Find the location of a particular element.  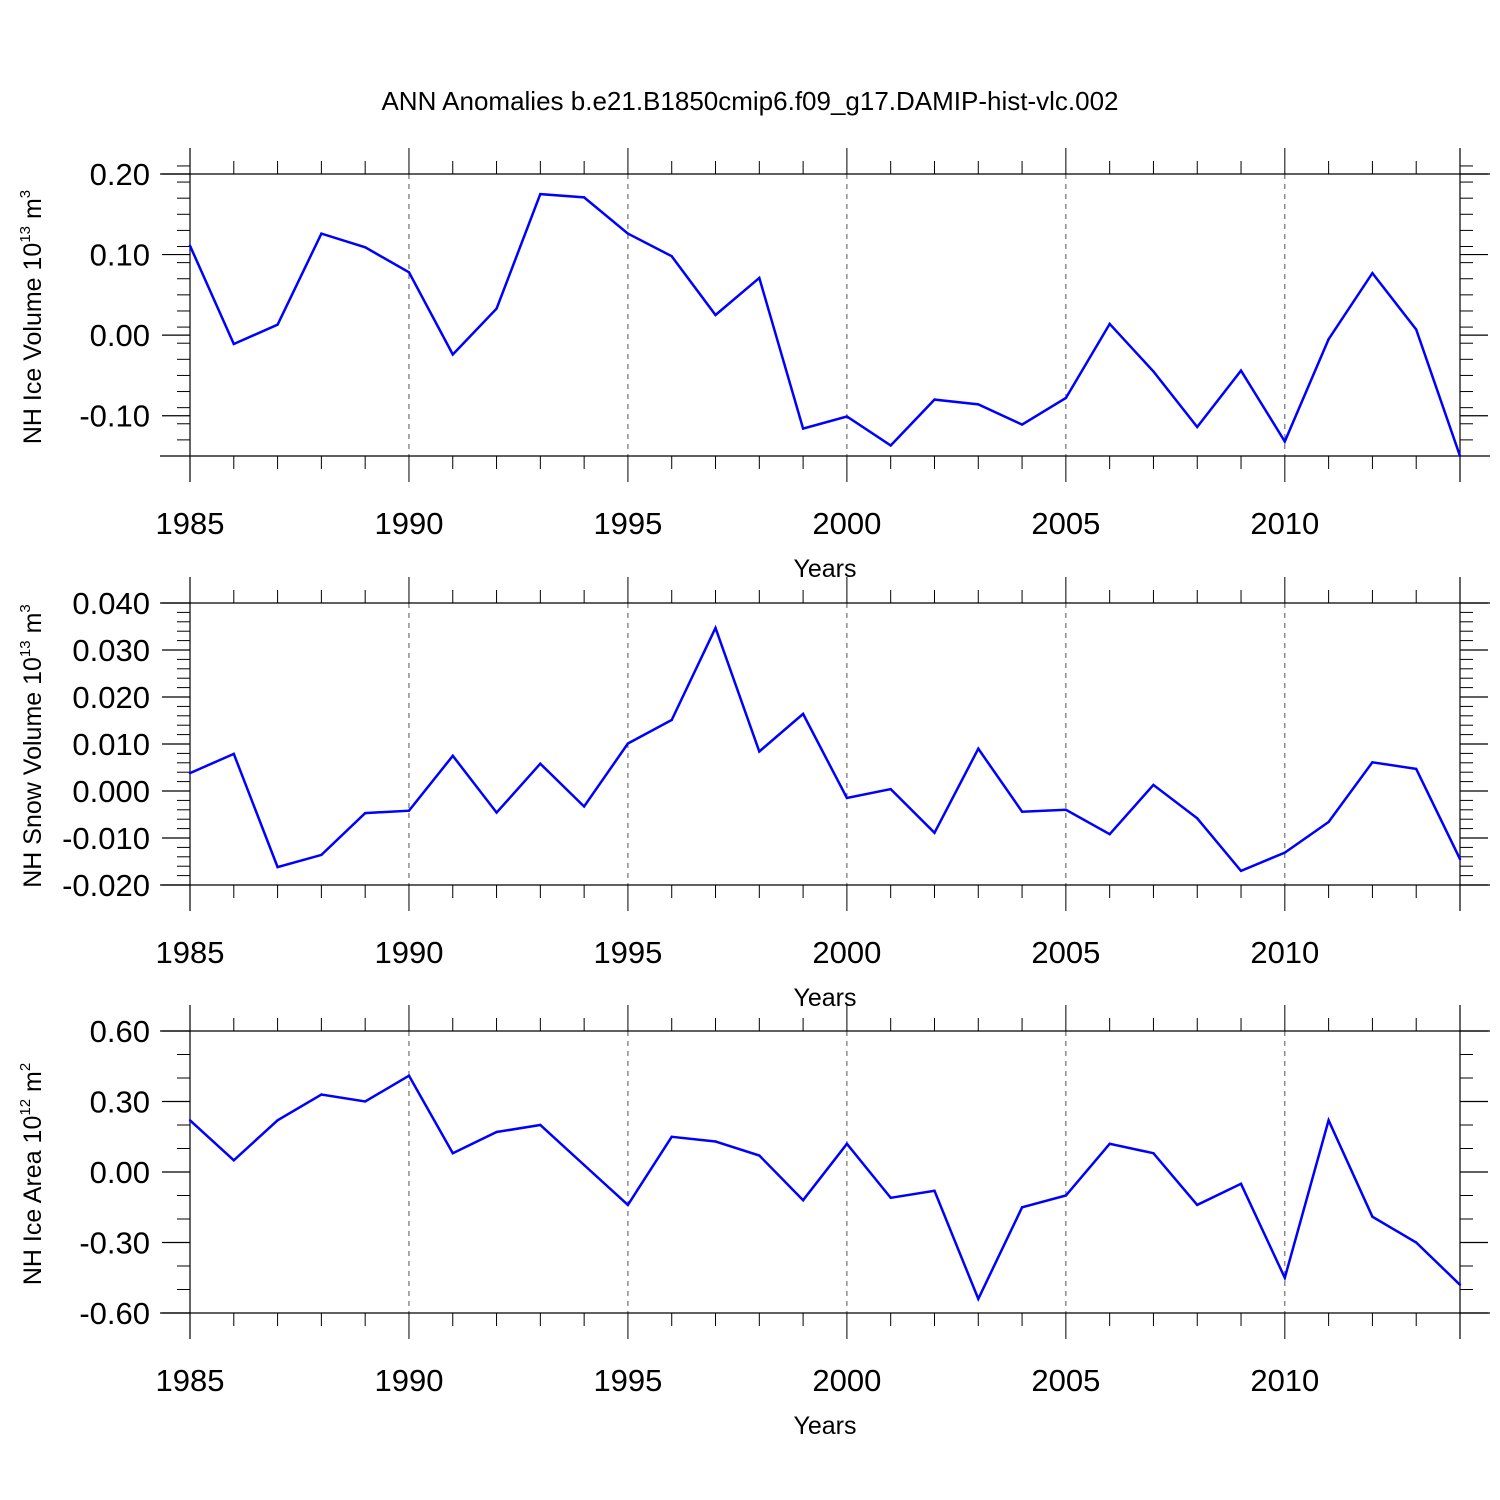

y-tick-label: 0.60 is located at coordinates (120, 1031).